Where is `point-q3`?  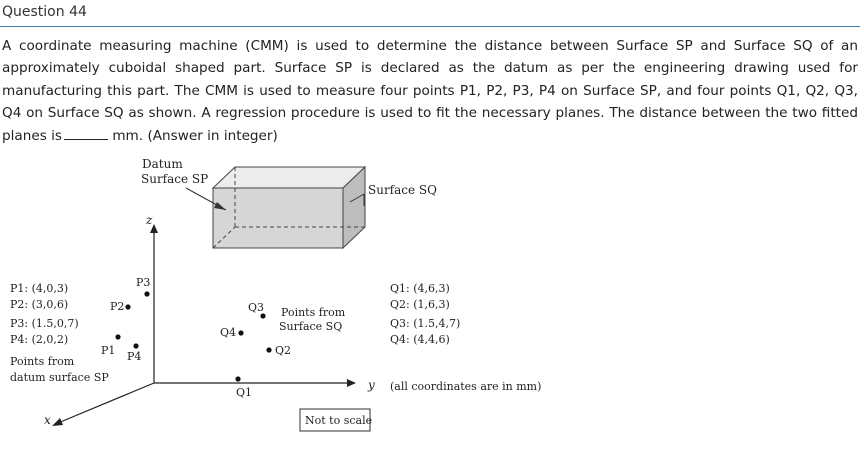
point-q3 is located at coordinates (263, 316).